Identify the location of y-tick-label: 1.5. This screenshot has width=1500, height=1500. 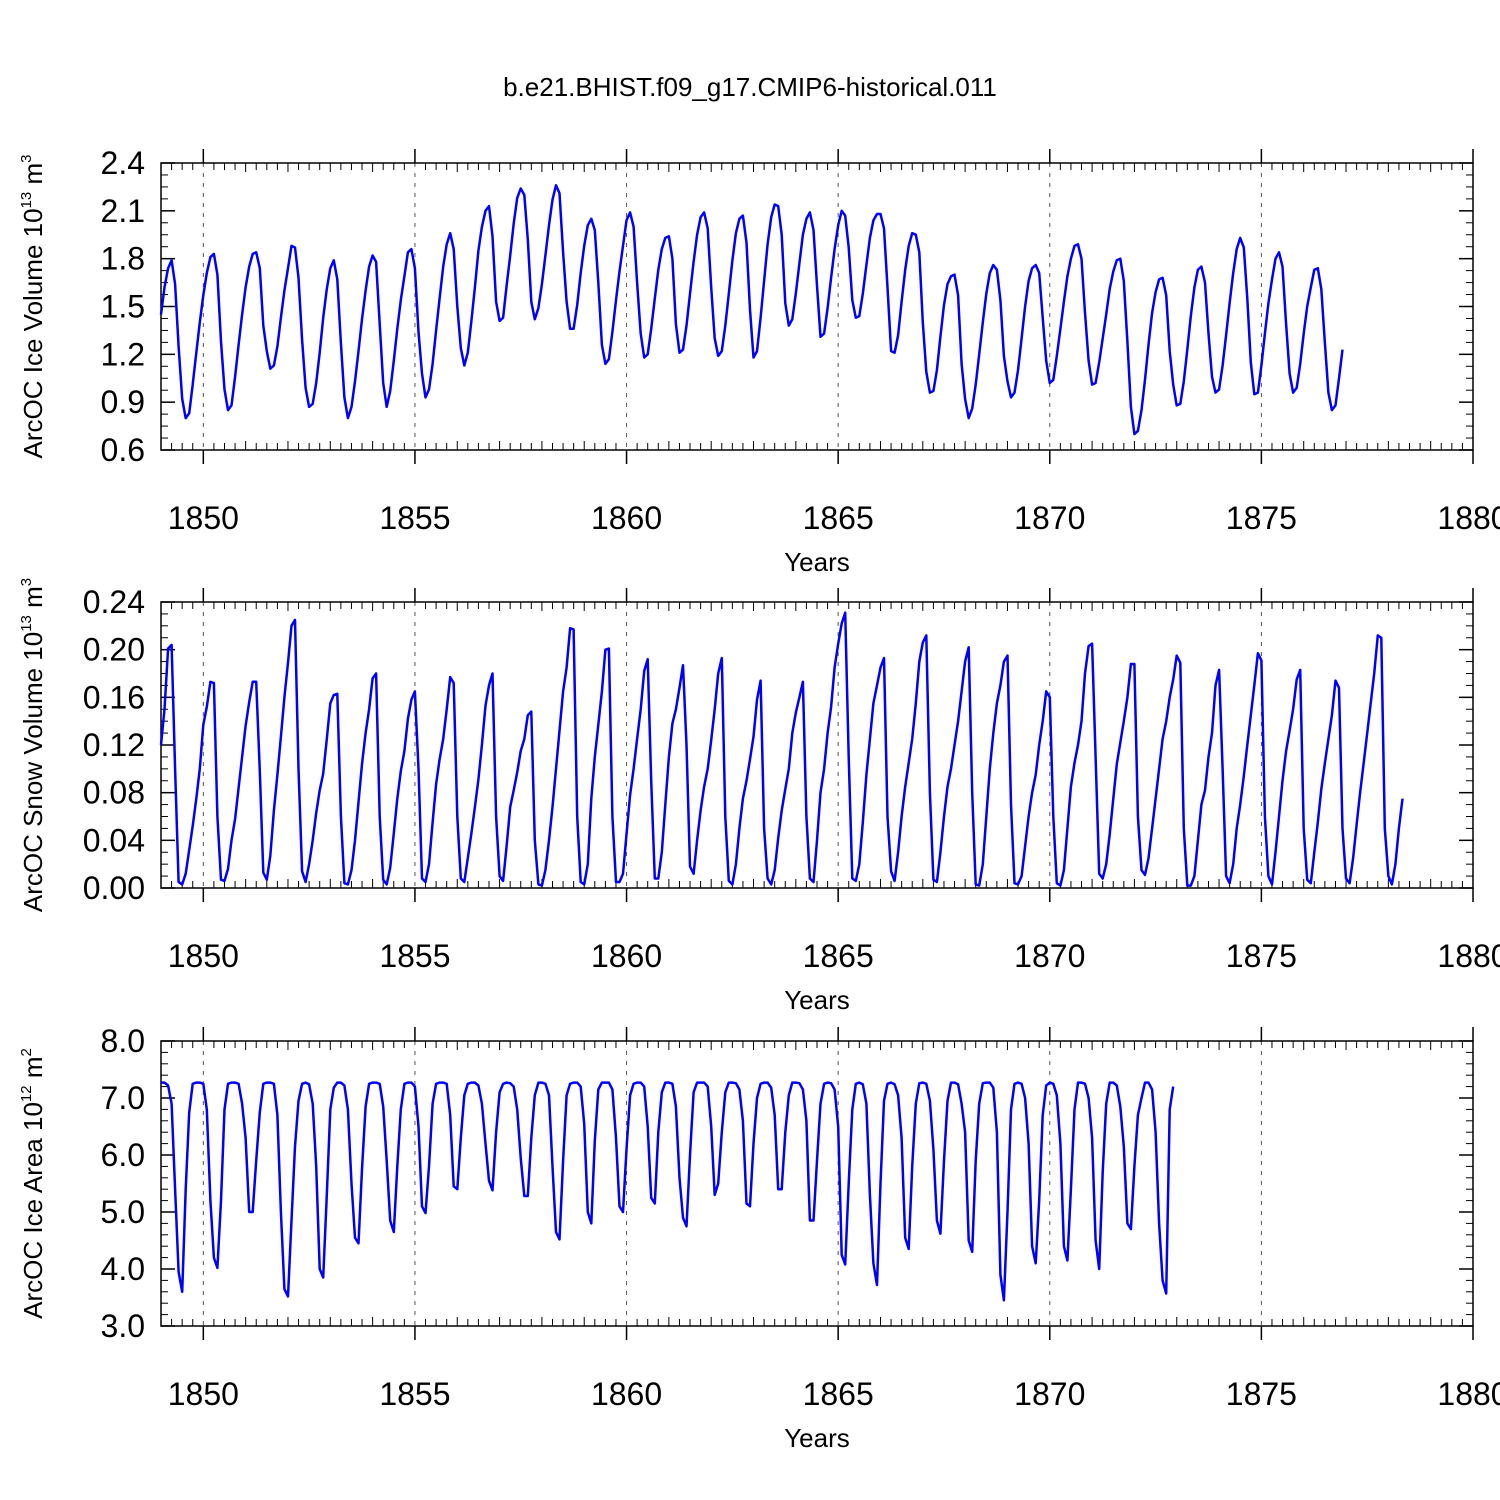
(123, 307).